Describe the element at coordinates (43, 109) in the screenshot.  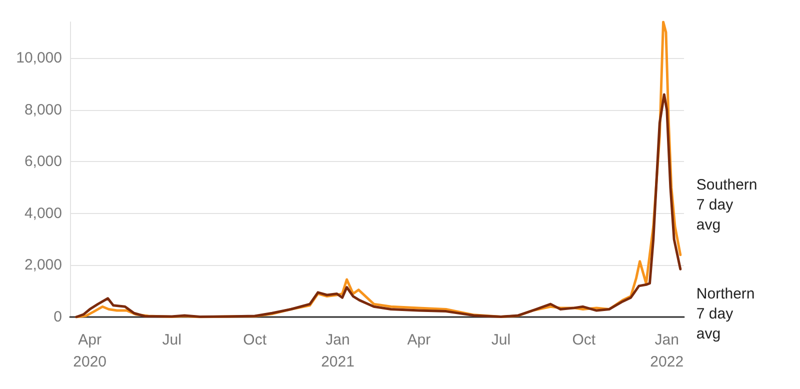
I see `y-tick-label: 8,000` at that location.